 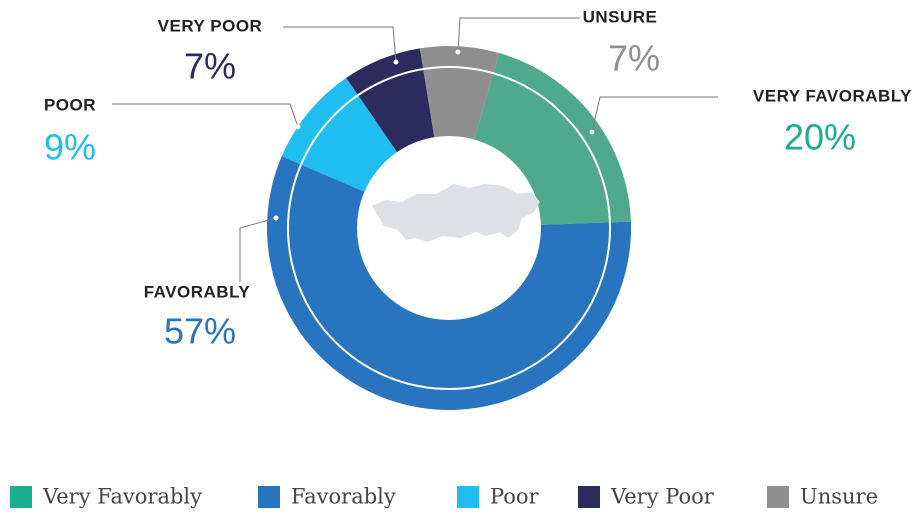 What do you see at coordinates (70, 104) in the screenshot?
I see `callout-label: POOR` at bounding box center [70, 104].